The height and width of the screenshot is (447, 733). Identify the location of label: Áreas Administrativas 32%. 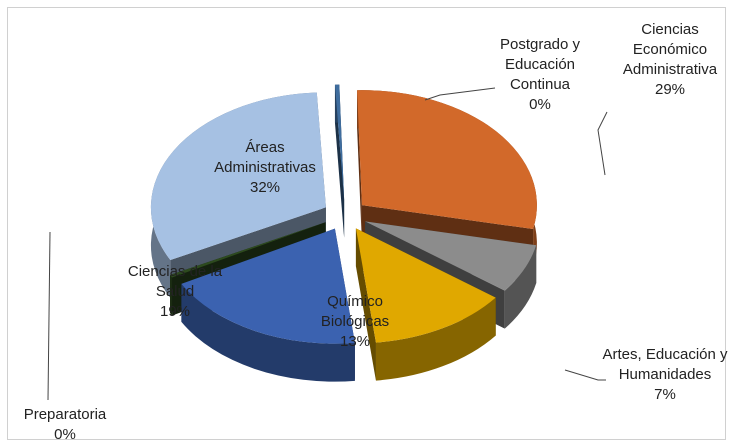
(265, 168).